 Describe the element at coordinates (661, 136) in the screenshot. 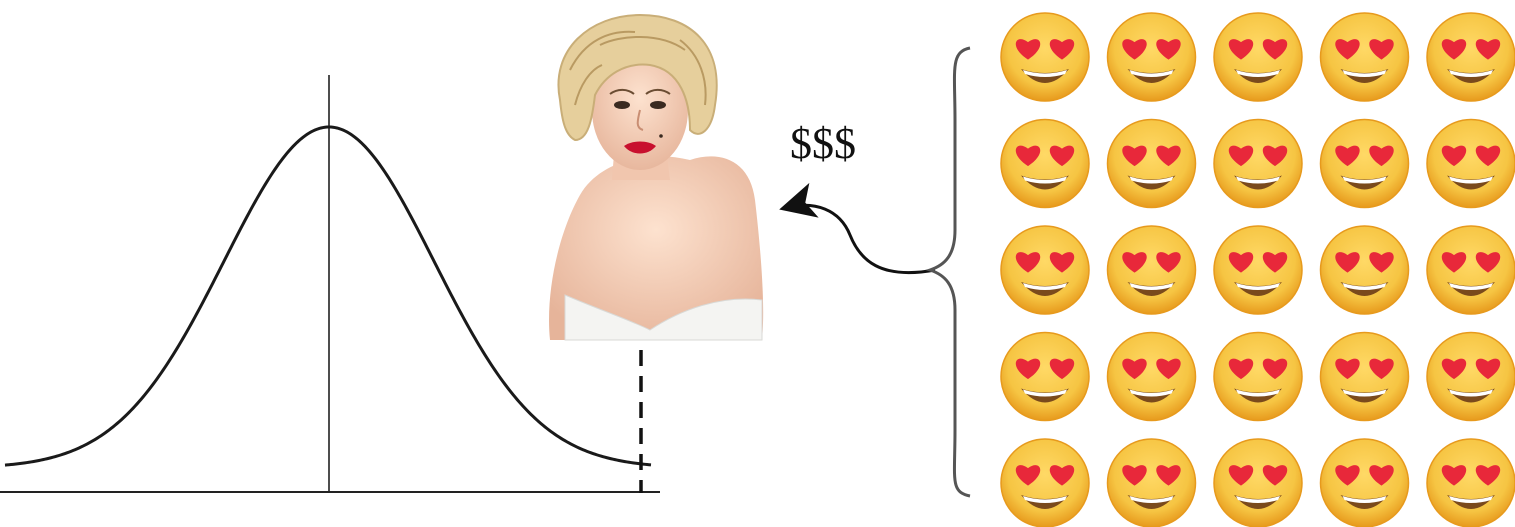

I see `portrait-beauty-mark` at that location.